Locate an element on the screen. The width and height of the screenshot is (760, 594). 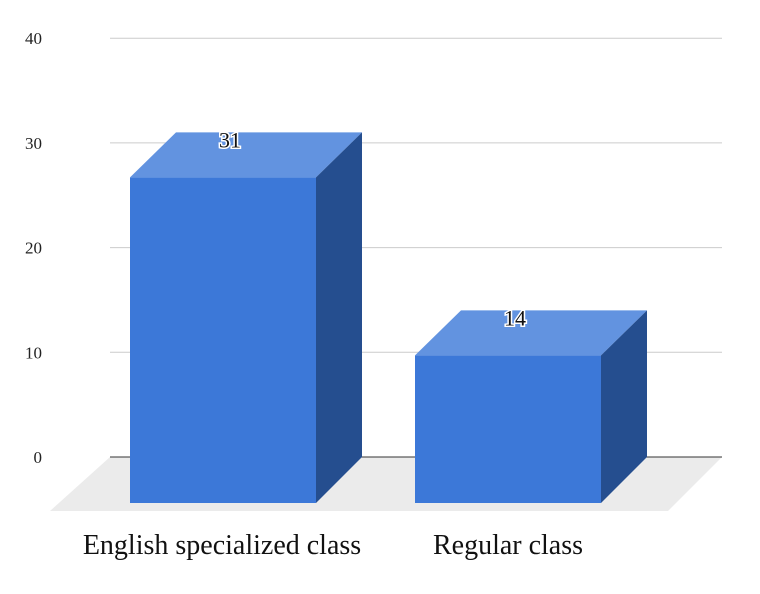
y-tick-label: 20 is located at coordinates (33, 248).